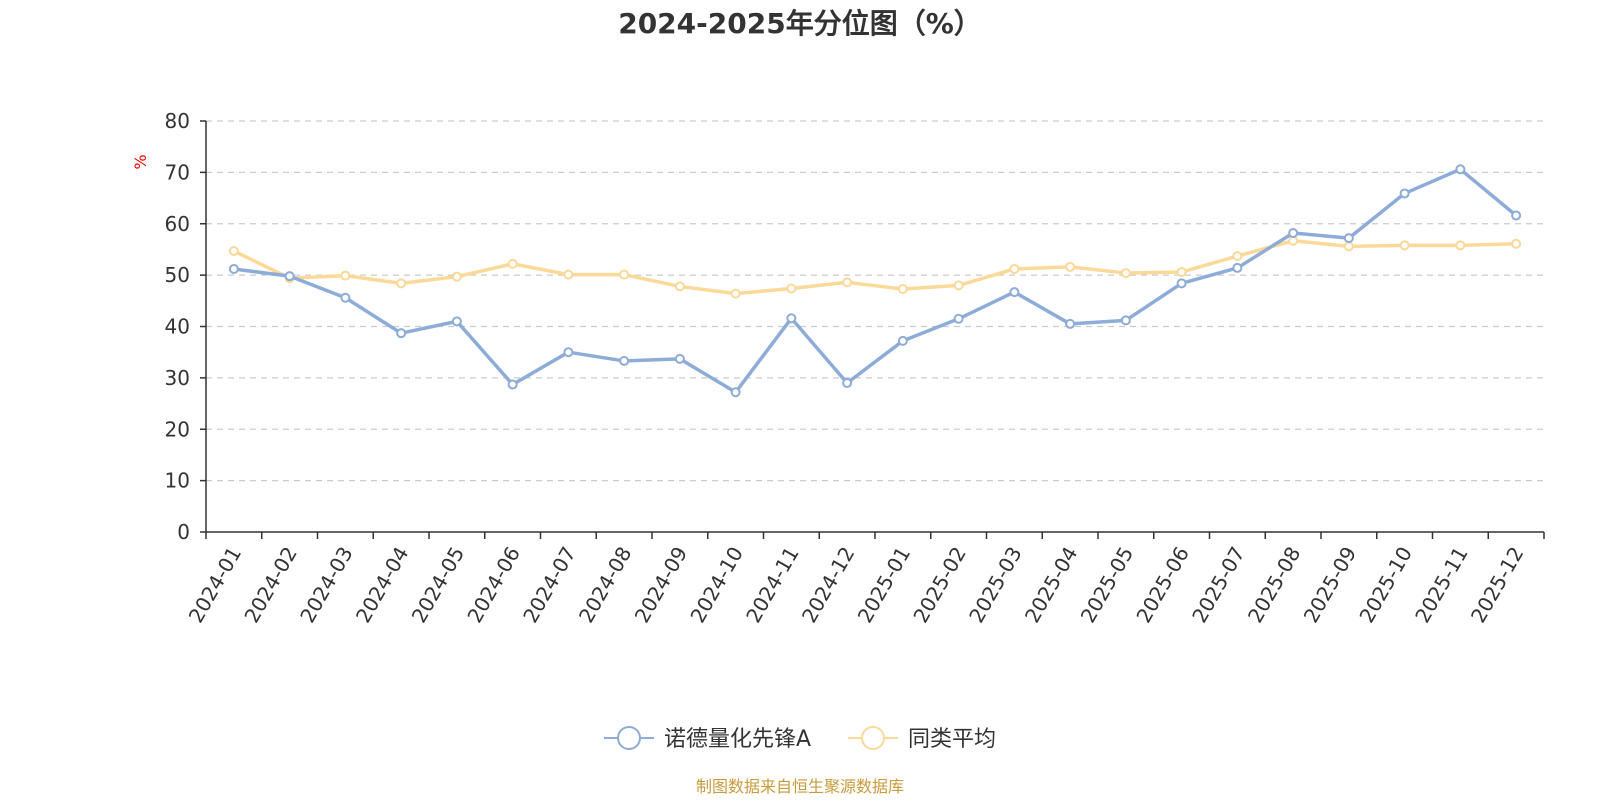 The height and width of the screenshot is (800, 1600). What do you see at coordinates (952, 739) in the screenshot?
I see `legend-label: 同类平均` at bounding box center [952, 739].